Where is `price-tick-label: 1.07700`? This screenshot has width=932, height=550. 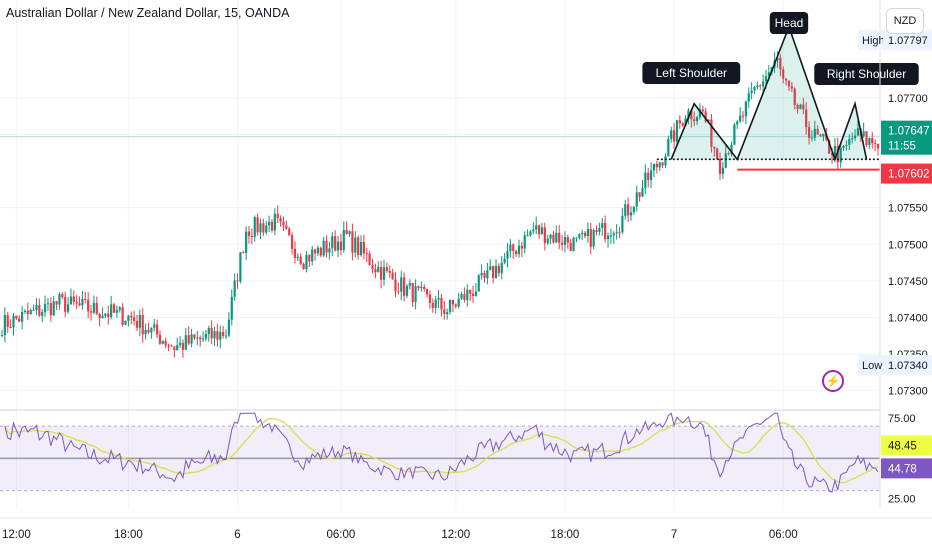
price-tick-label: 1.07700 is located at coordinates (908, 99).